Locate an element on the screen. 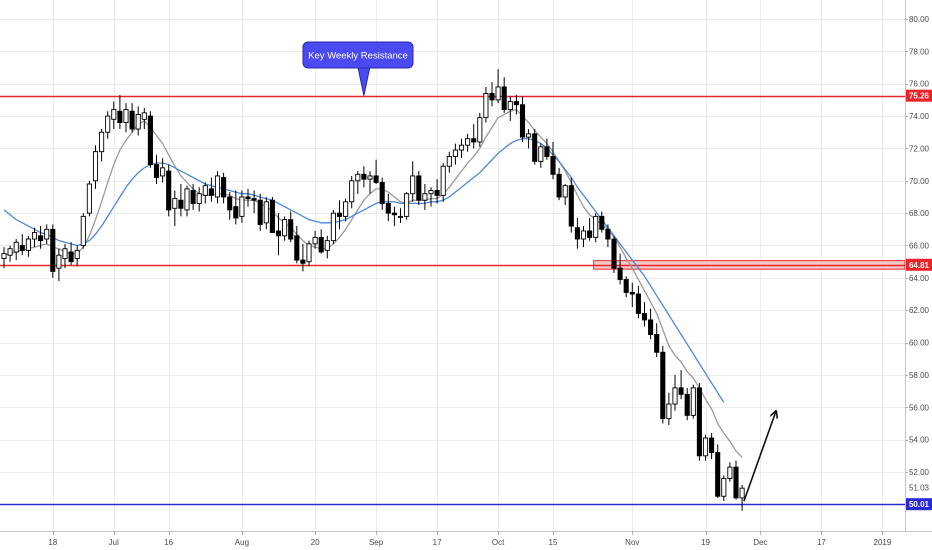 The width and height of the screenshot is (932, 550). price-tick-label: 68.00 is located at coordinates (919, 213).